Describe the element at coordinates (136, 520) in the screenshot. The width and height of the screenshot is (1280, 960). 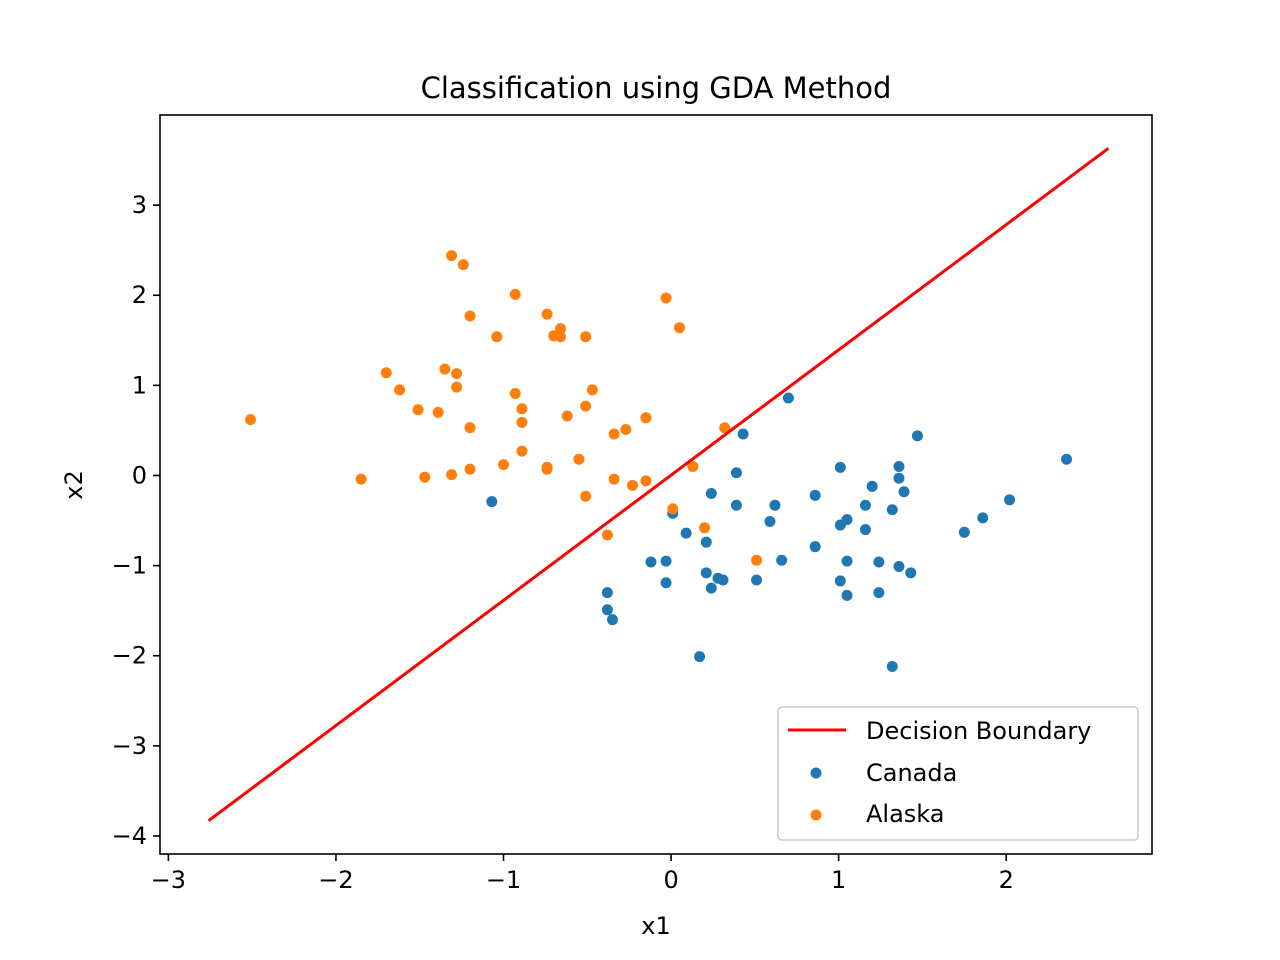
I see `y-axis: −4 −3 −2 −1 0 1 2 3` at that location.